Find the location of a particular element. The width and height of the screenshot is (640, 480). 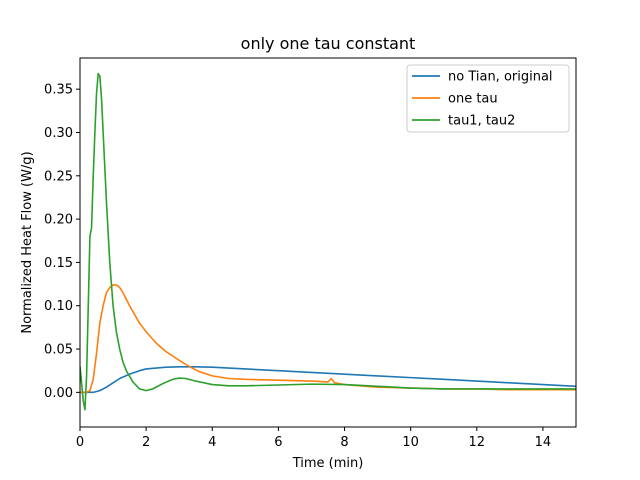

y-tick-label: 0.05 is located at coordinates (58, 350).